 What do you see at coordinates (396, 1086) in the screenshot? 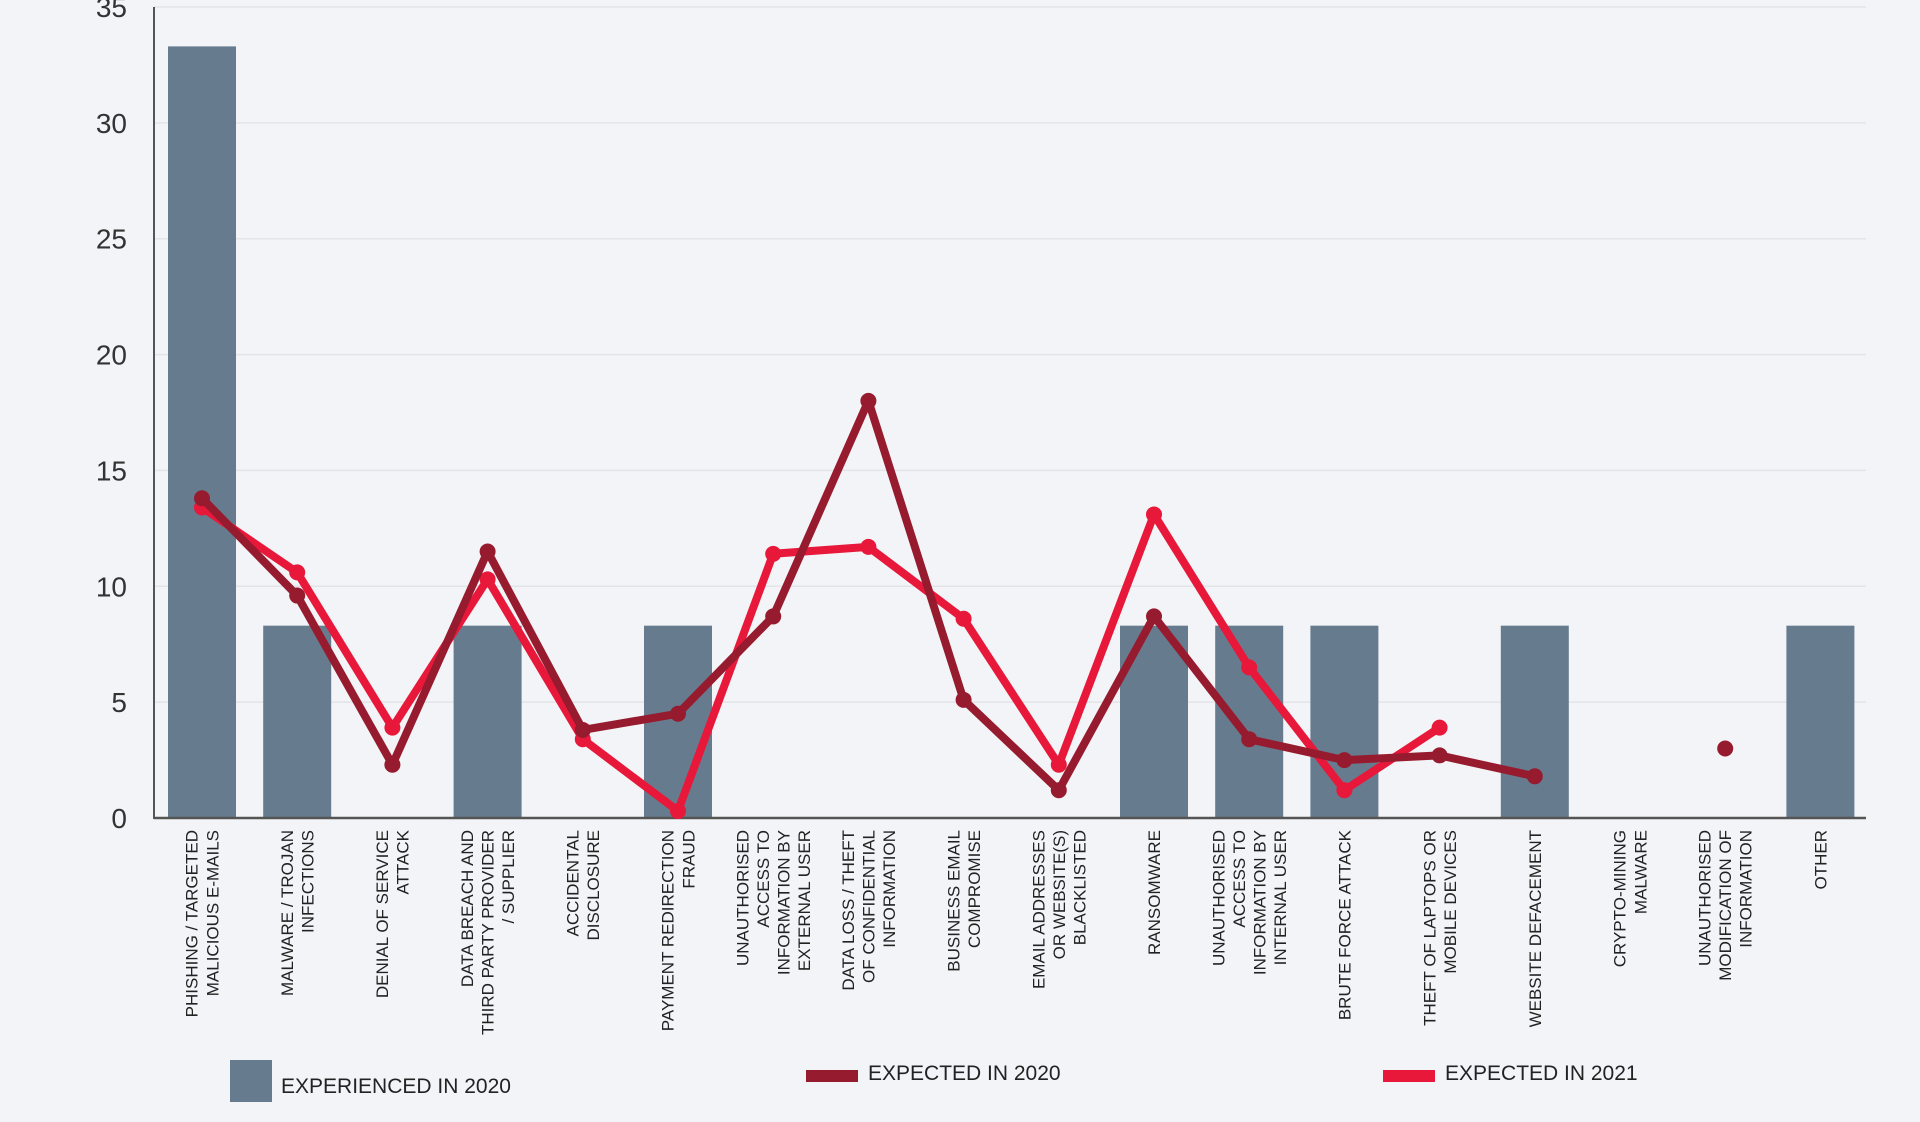
I see `legend-label-experienced-2020: EXPERIENCED IN 2020` at bounding box center [396, 1086].